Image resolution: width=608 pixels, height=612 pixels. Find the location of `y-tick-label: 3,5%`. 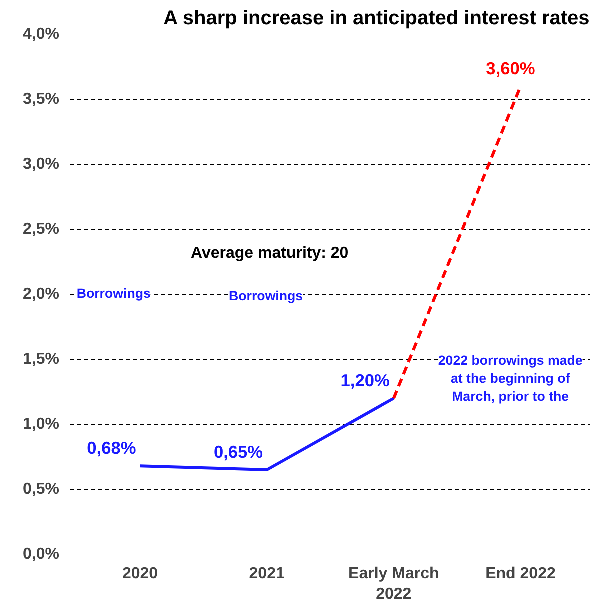

y-tick-label: 3,5% is located at coordinates (41, 99).